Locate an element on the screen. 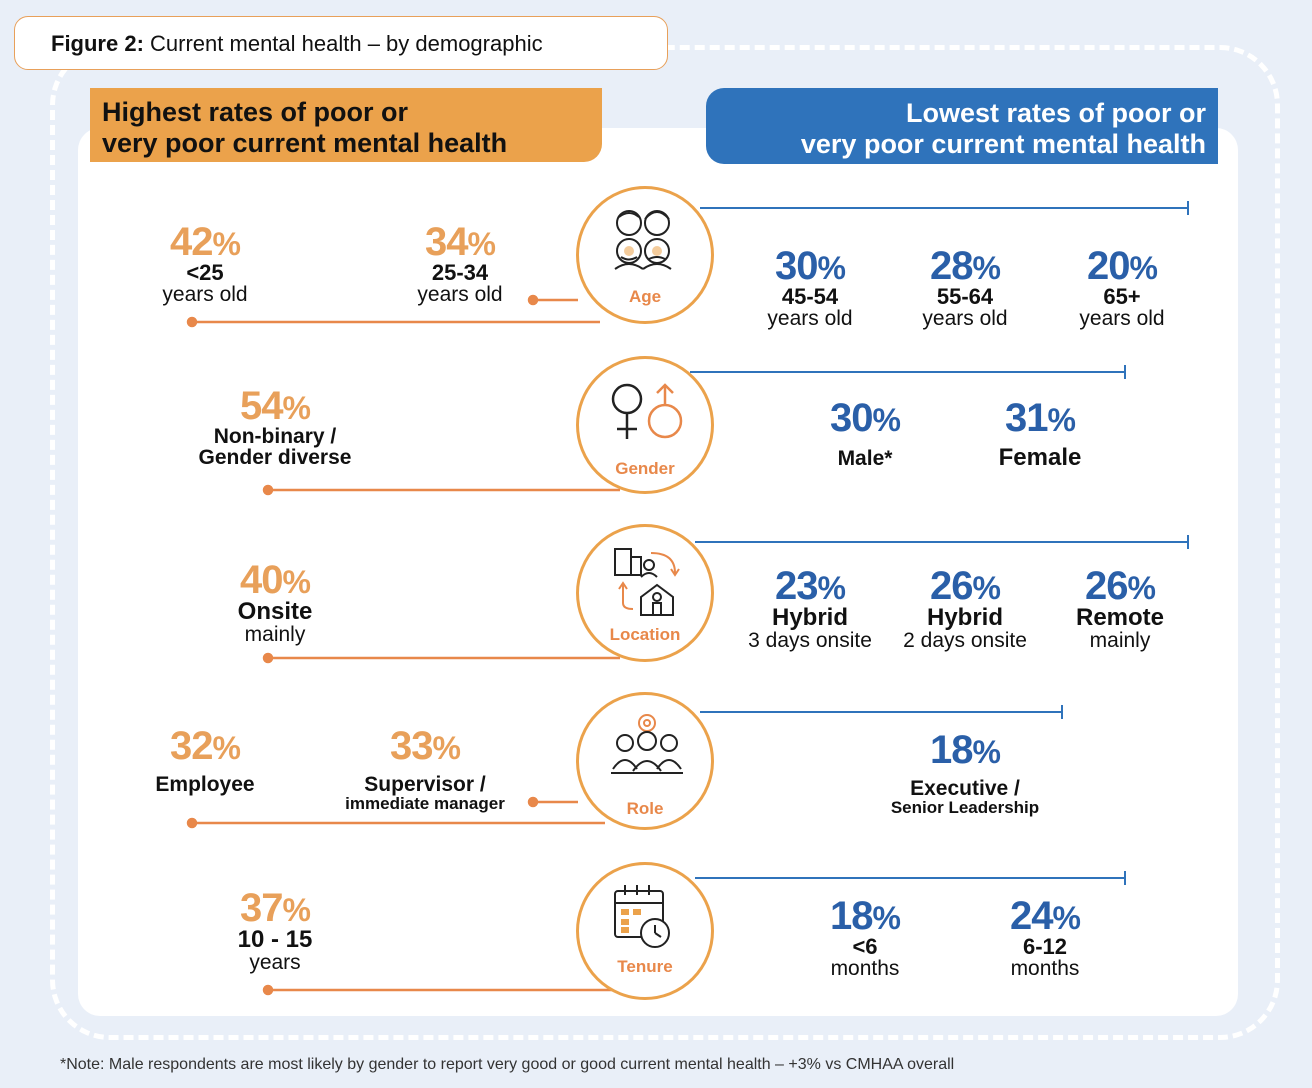 Image resolution: width=1312 pixels, height=1088 pixels. gender-circle: Gender is located at coordinates (645, 425).